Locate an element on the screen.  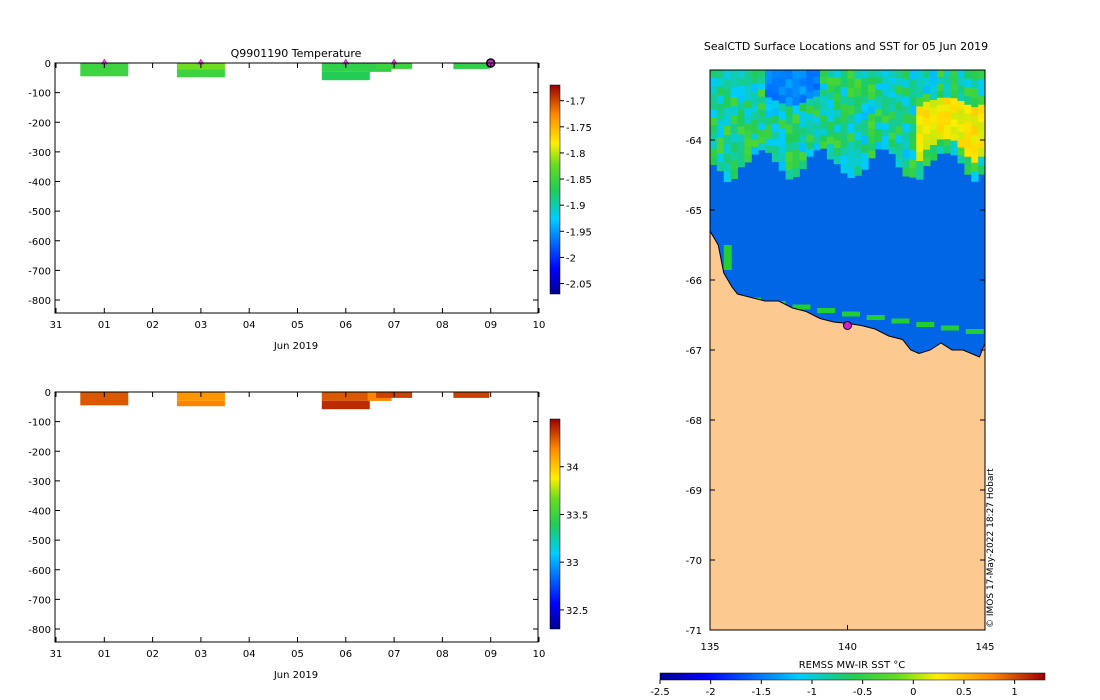
sst-colorbar-label: REMSS MW-IR SST °C is located at coordinates (852, 665).